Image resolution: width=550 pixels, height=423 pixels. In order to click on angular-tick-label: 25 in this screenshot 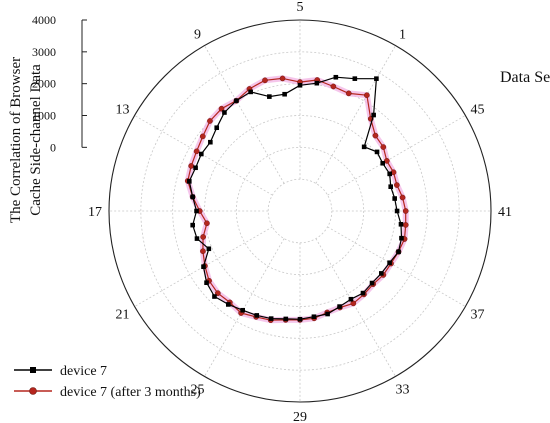, I will do `click(198, 390)`.